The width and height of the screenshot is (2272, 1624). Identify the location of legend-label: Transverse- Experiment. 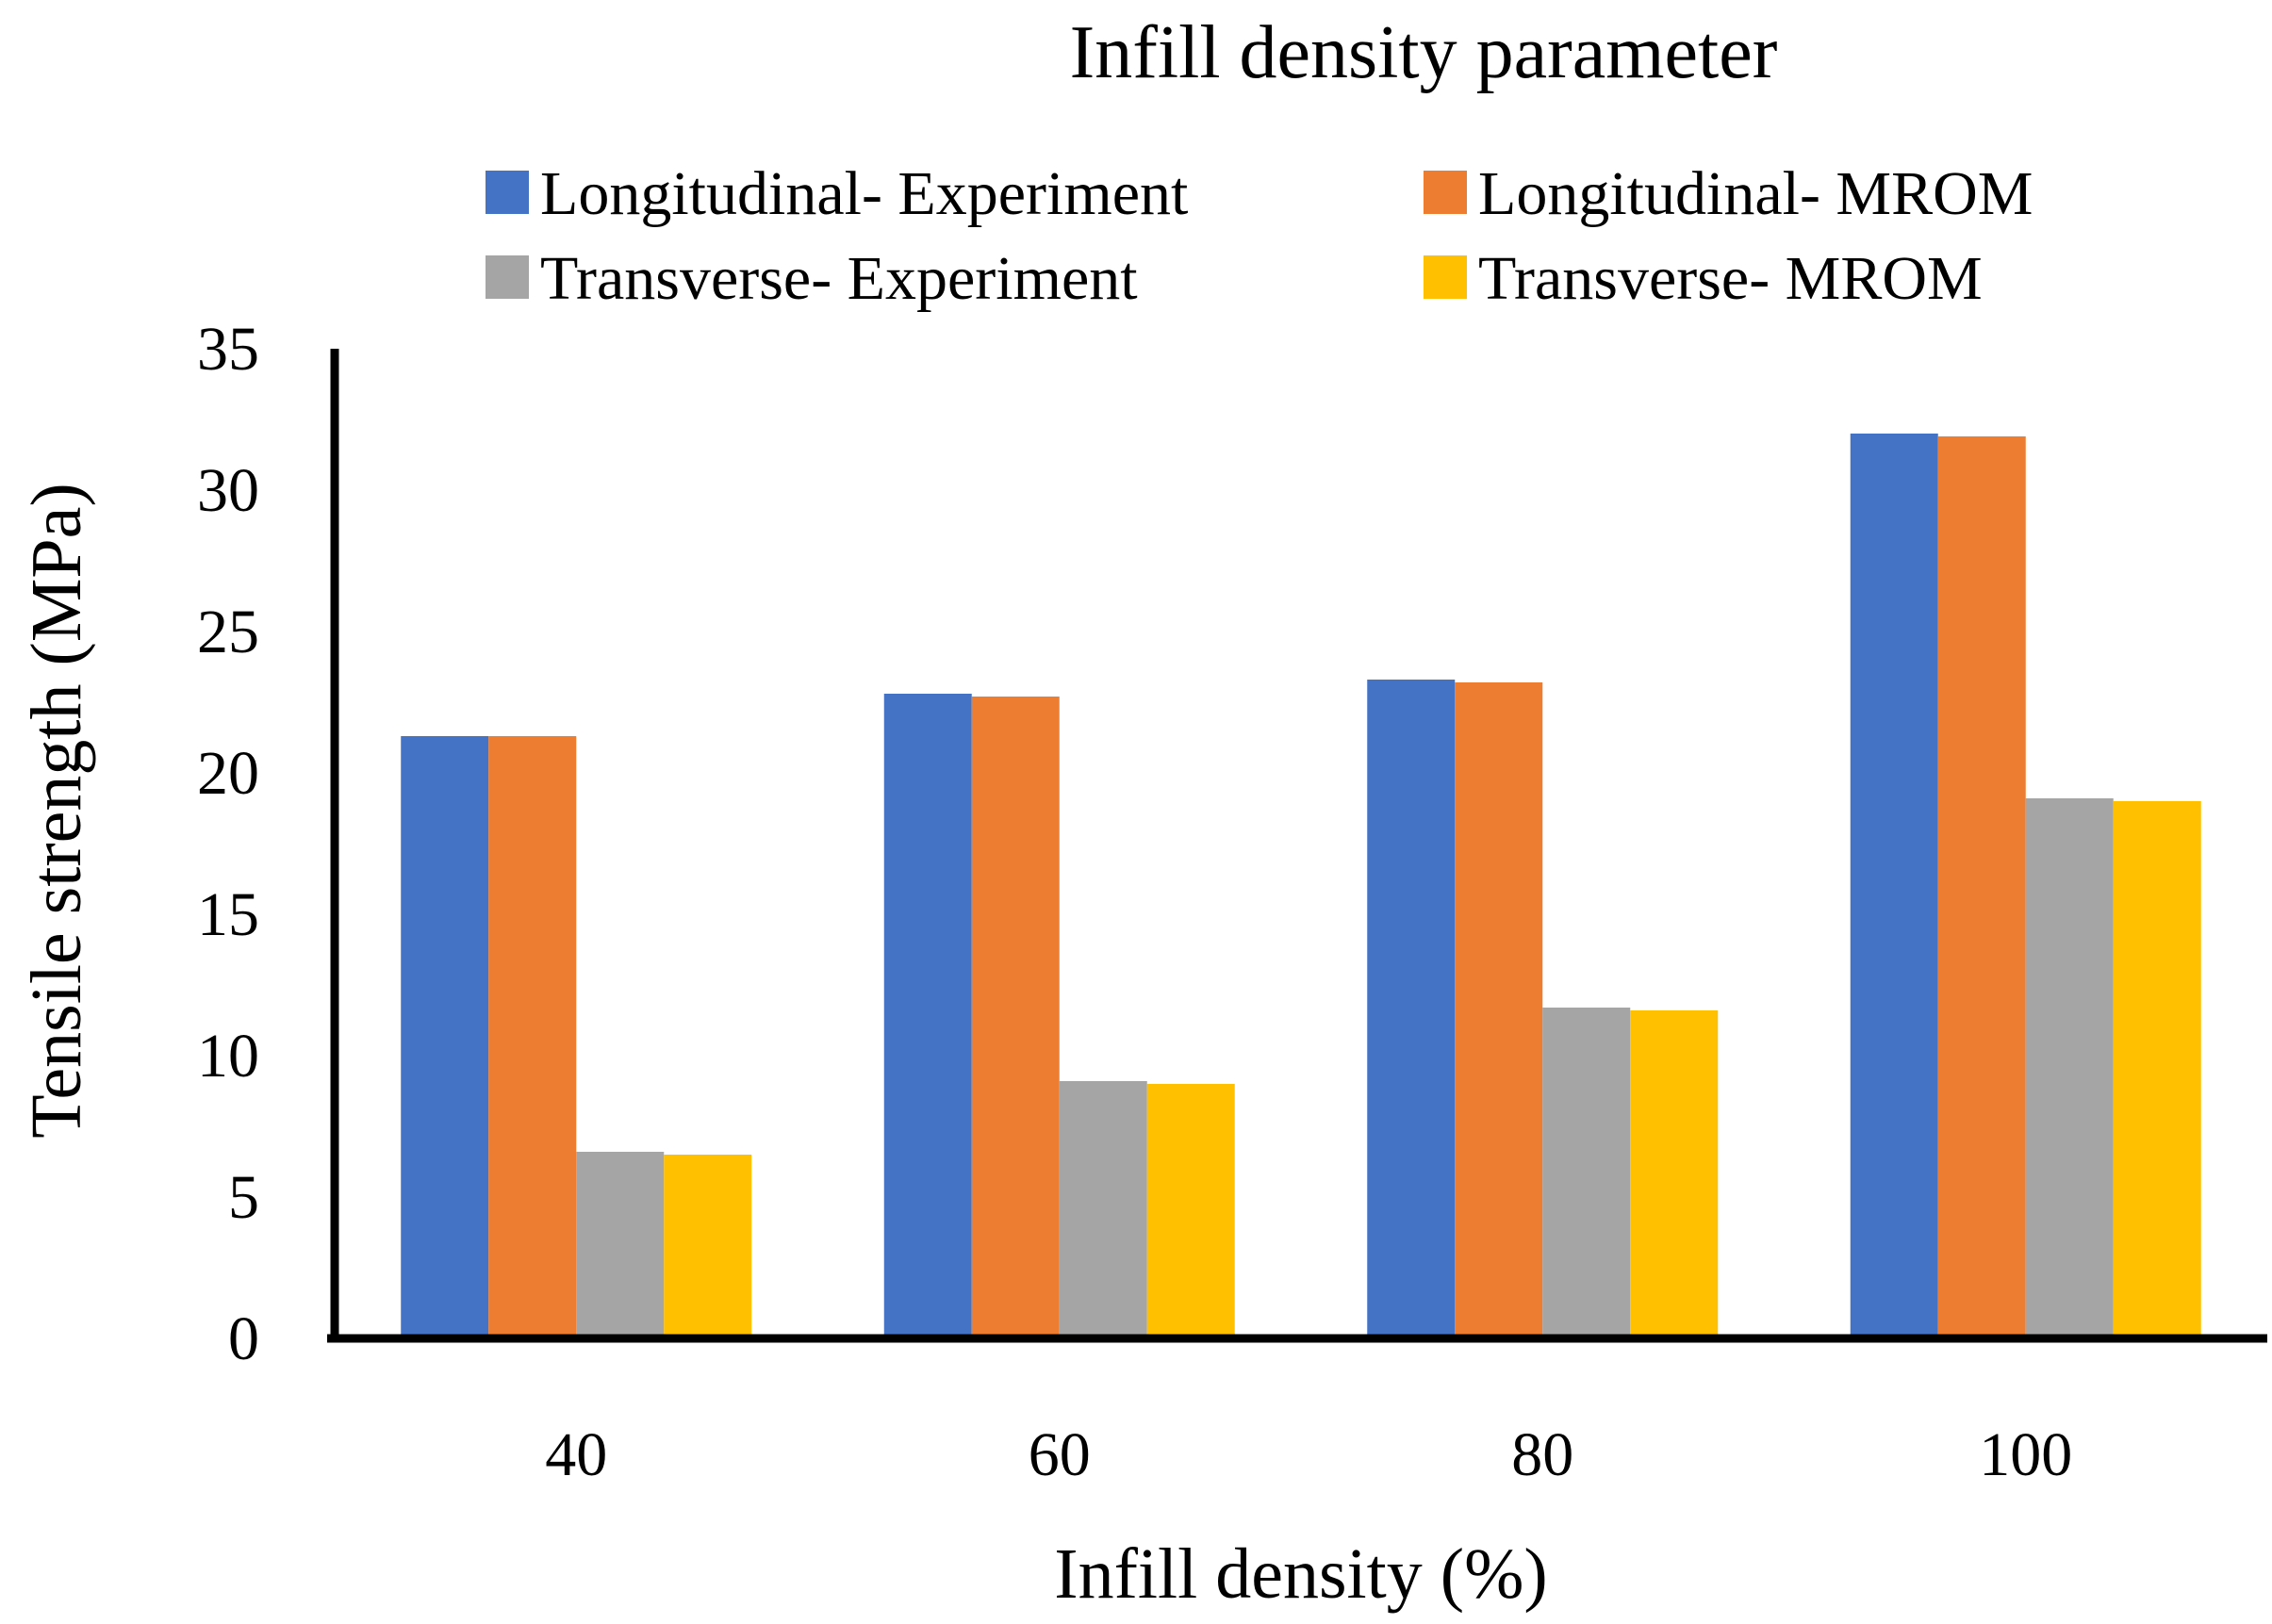
(839, 278).